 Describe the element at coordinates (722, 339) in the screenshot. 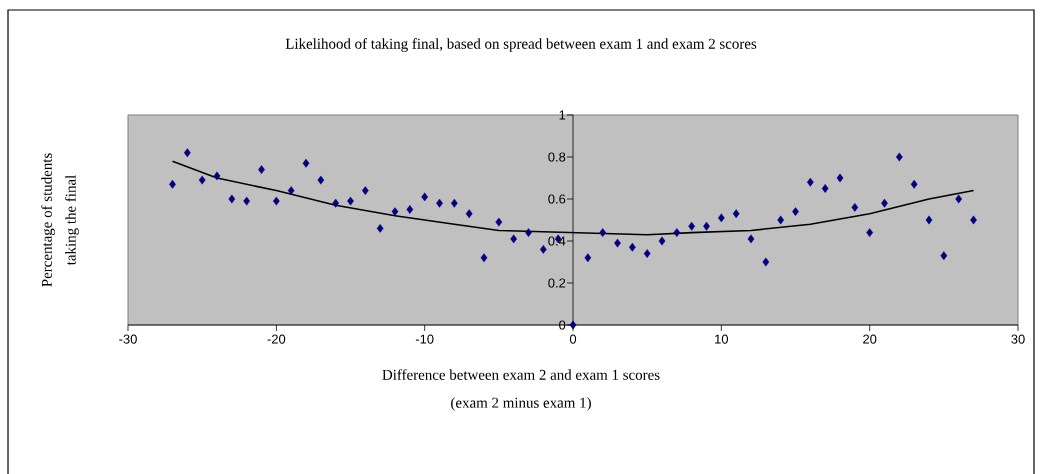

I see `x-tick-label: 10` at that location.